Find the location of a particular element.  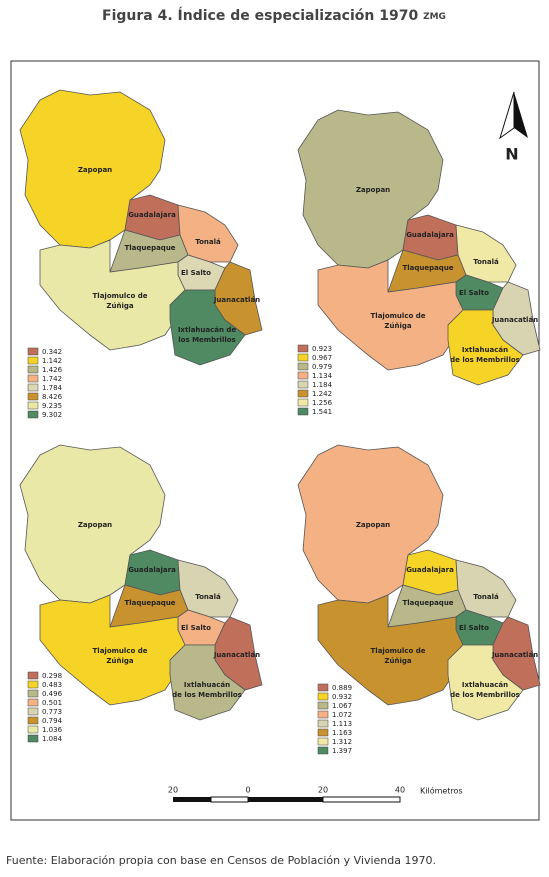

north-arrow: N is located at coordinates (513, 127).